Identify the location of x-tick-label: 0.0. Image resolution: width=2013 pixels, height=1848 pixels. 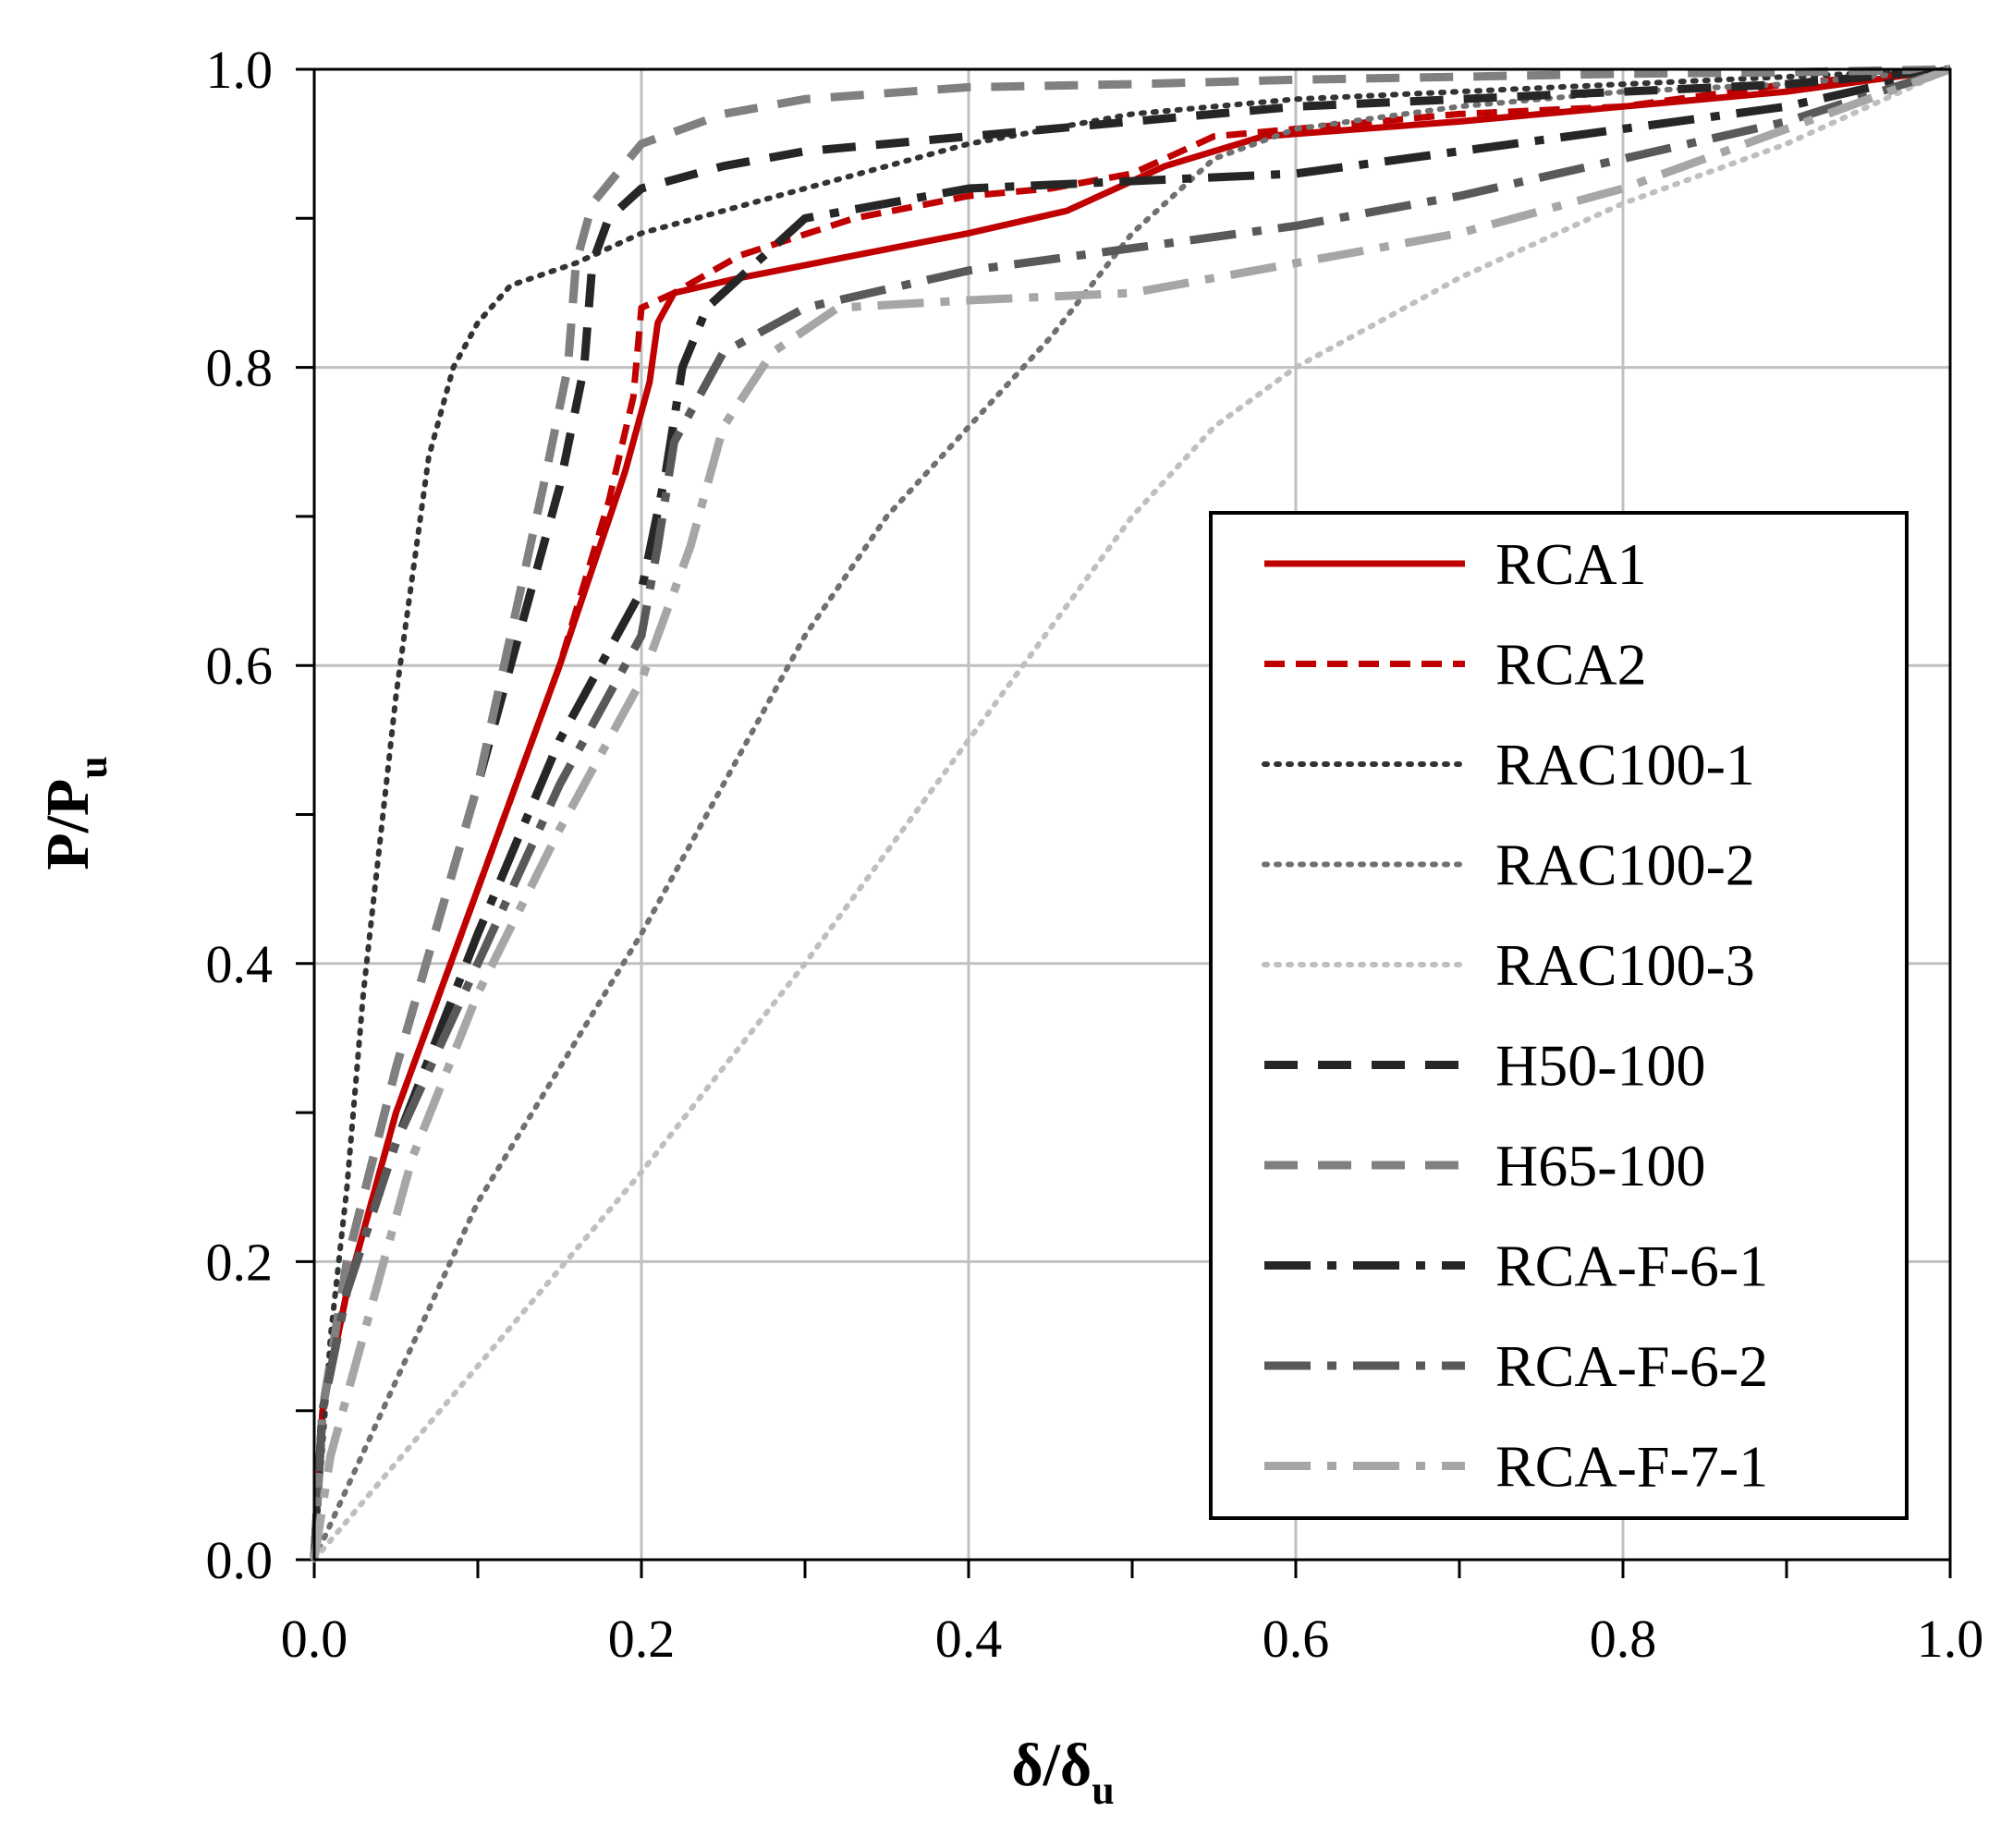
(314, 1639).